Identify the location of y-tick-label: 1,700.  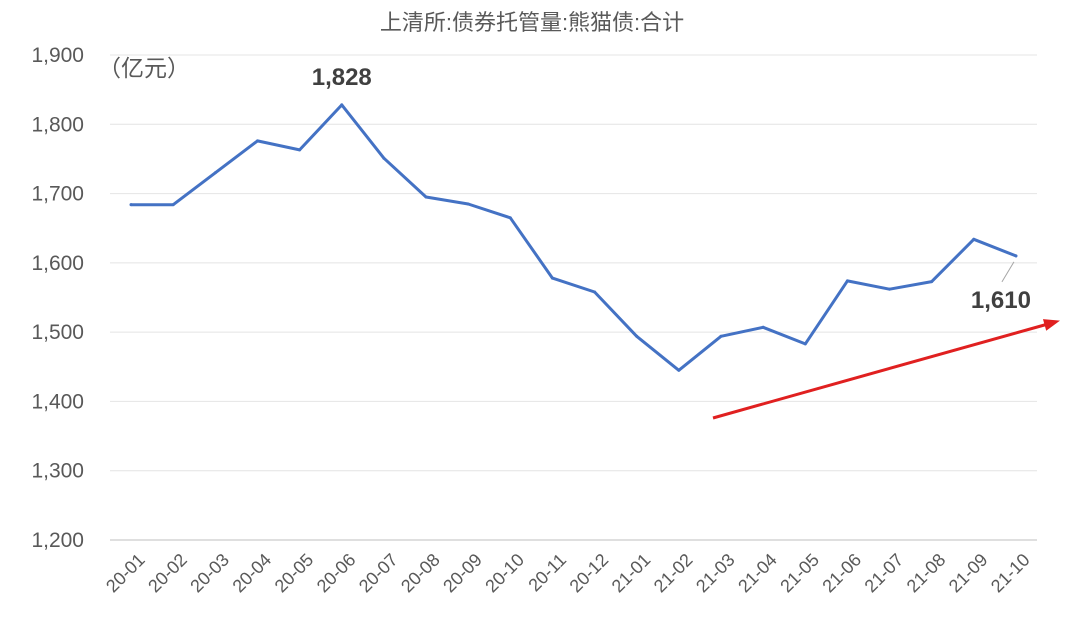
(57, 194).